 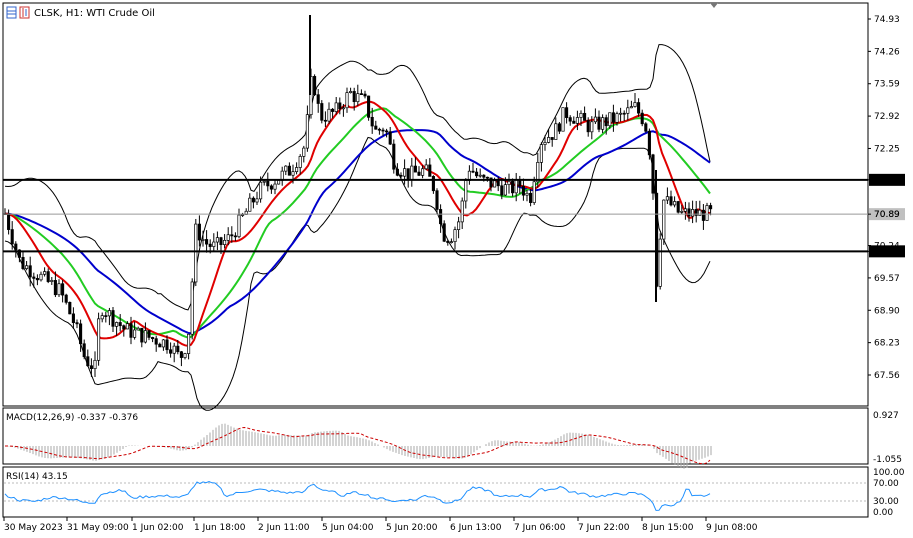 I want to click on time-tick-label: 8 Jun 15:00, so click(x=668, y=528).